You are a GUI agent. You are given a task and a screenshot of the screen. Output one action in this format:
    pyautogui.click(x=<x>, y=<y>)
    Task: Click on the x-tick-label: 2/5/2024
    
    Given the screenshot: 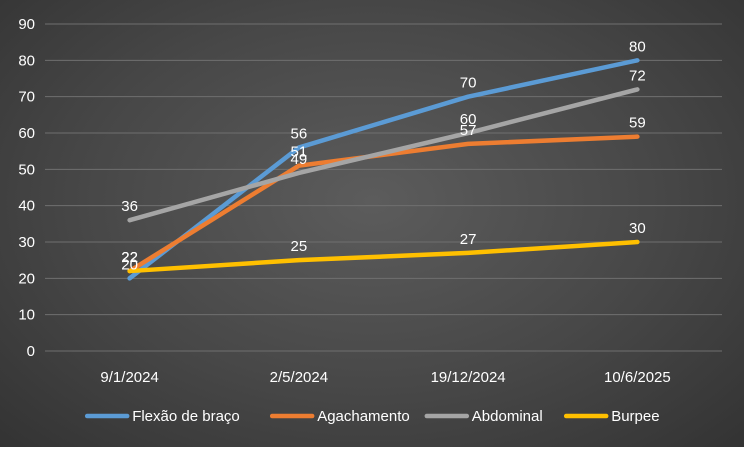 What is the action you would take?
    pyautogui.click(x=299, y=377)
    